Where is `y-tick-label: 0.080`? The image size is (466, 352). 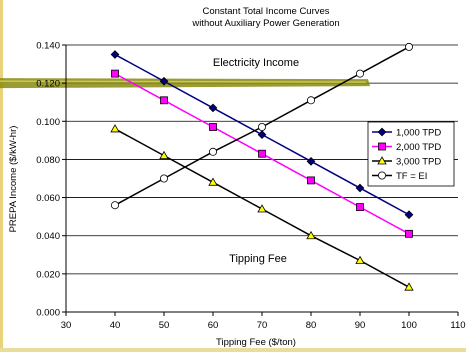 y-tick-label: 0.080 is located at coordinates (48, 160).